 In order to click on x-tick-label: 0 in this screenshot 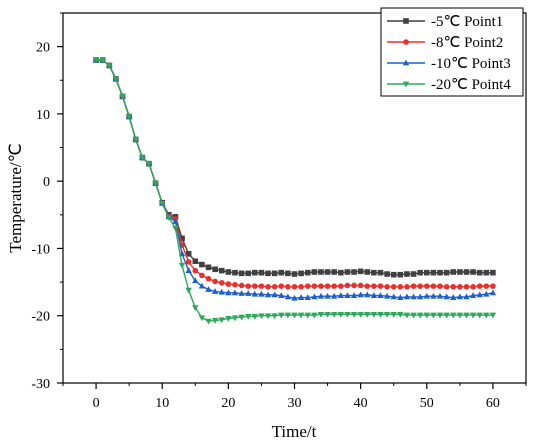, I will do `click(96, 403)`.